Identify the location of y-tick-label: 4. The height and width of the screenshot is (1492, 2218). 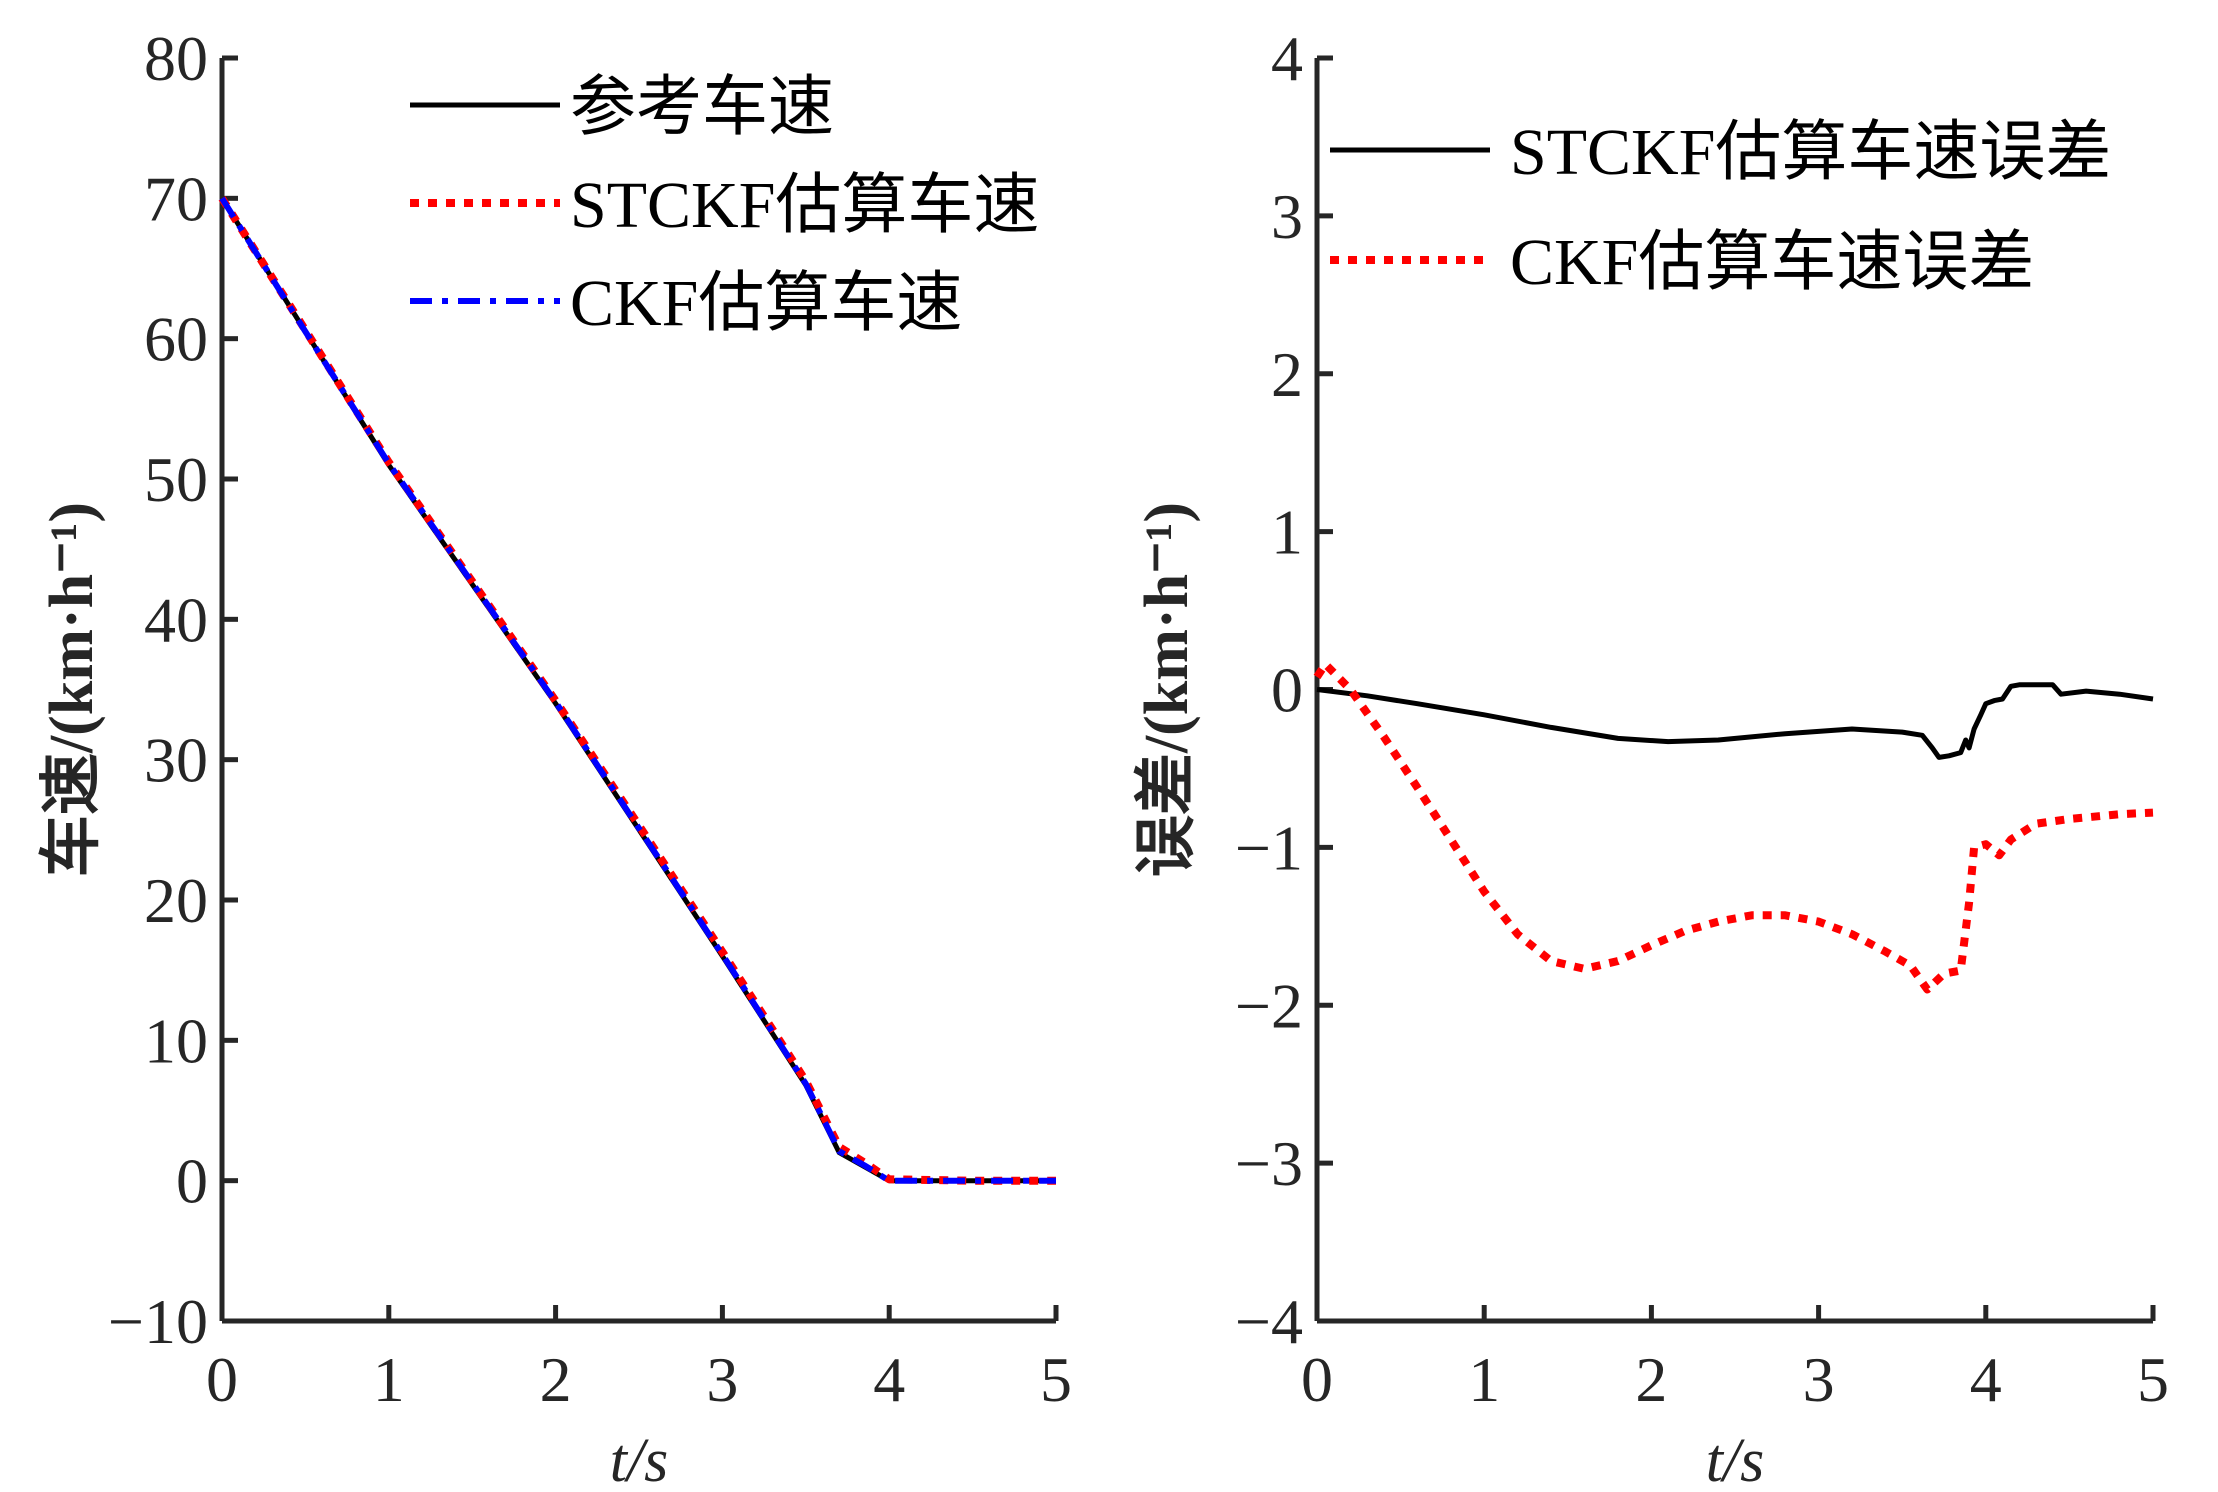
(1287, 58).